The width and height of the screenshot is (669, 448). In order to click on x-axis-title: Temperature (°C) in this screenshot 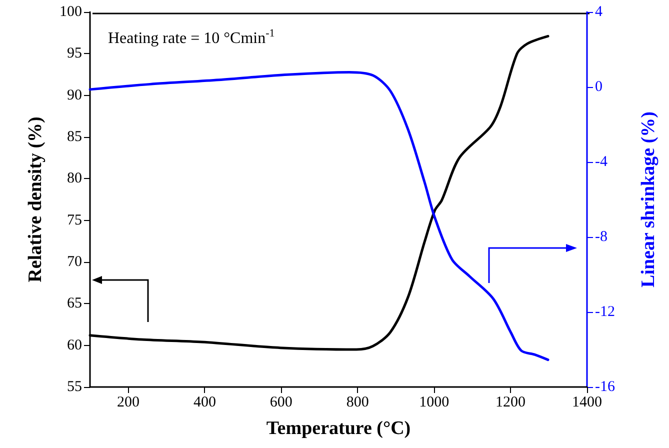, I will do `click(338, 428)`.